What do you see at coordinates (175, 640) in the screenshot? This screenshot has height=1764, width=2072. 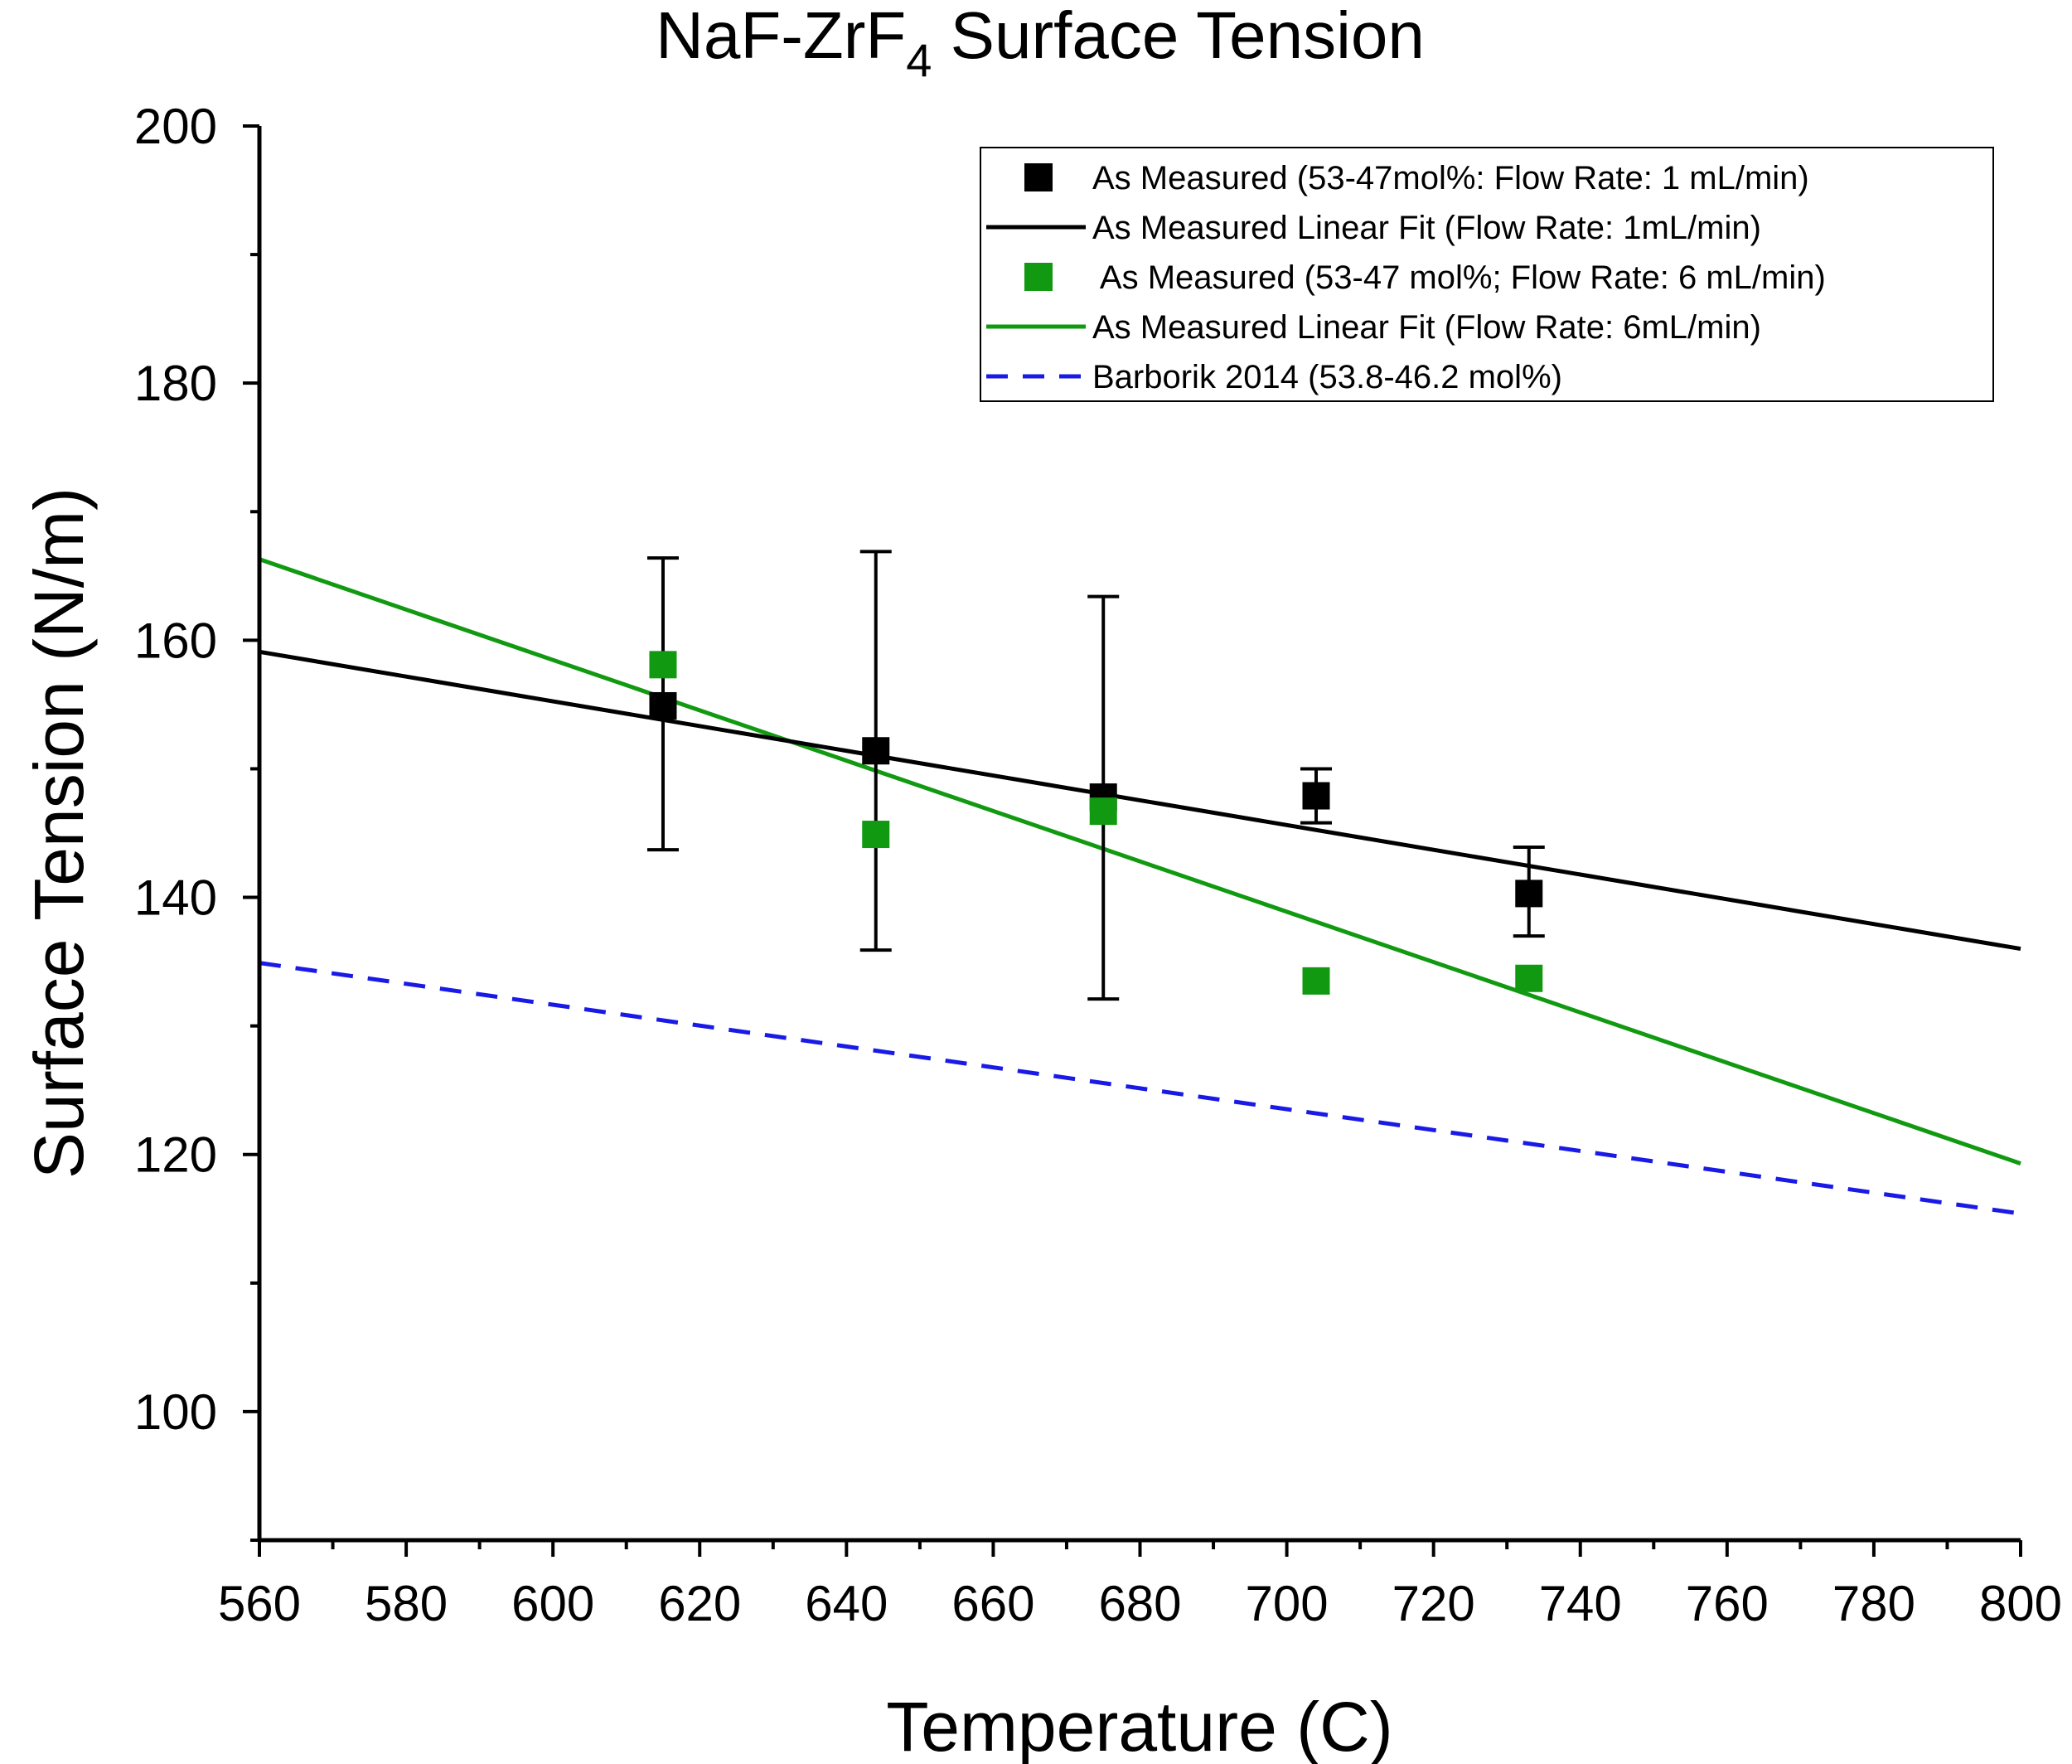 I see `y-tick-label: 160` at bounding box center [175, 640].